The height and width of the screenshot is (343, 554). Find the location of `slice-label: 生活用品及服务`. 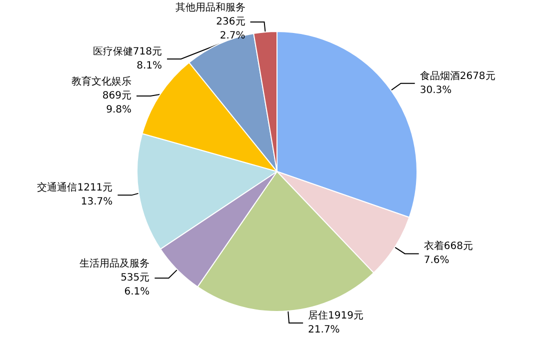

slice-label: 生活用品及服务 is located at coordinates (115, 264).